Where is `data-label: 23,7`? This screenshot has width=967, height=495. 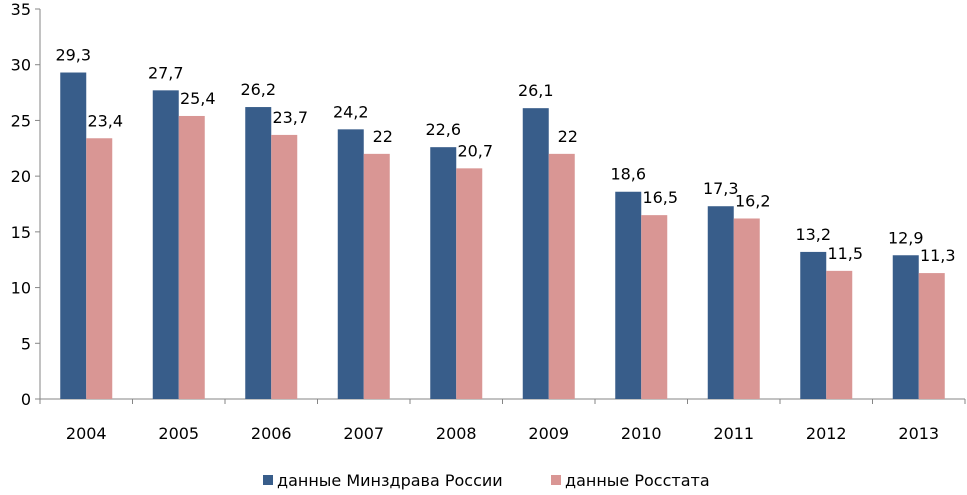 data-label: 23,7 is located at coordinates (290, 117).